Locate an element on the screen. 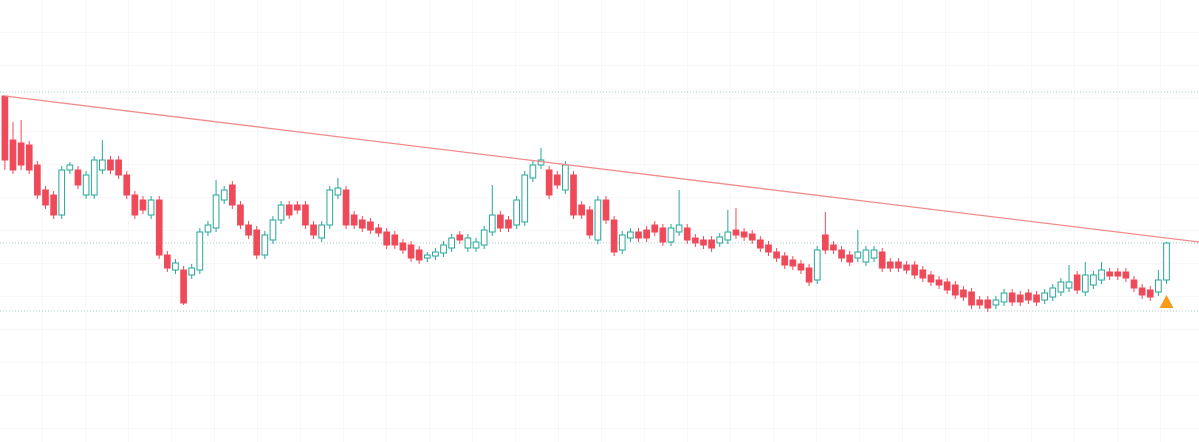  signal-marker is located at coordinates (1166, 301).